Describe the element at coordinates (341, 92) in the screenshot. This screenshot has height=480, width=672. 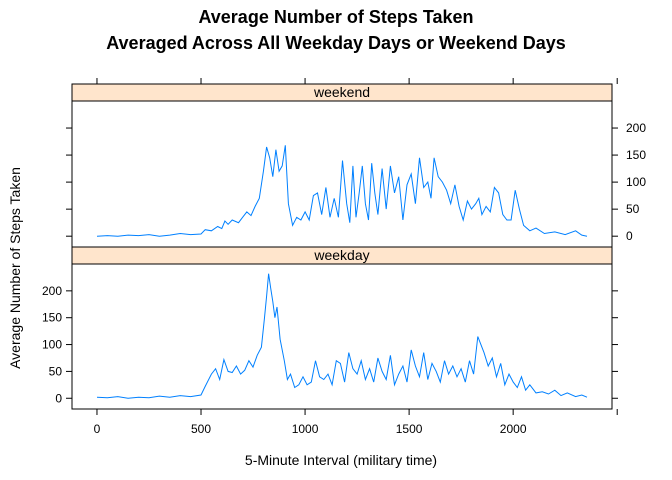
I see `strip-label-weekend: weekend` at that location.